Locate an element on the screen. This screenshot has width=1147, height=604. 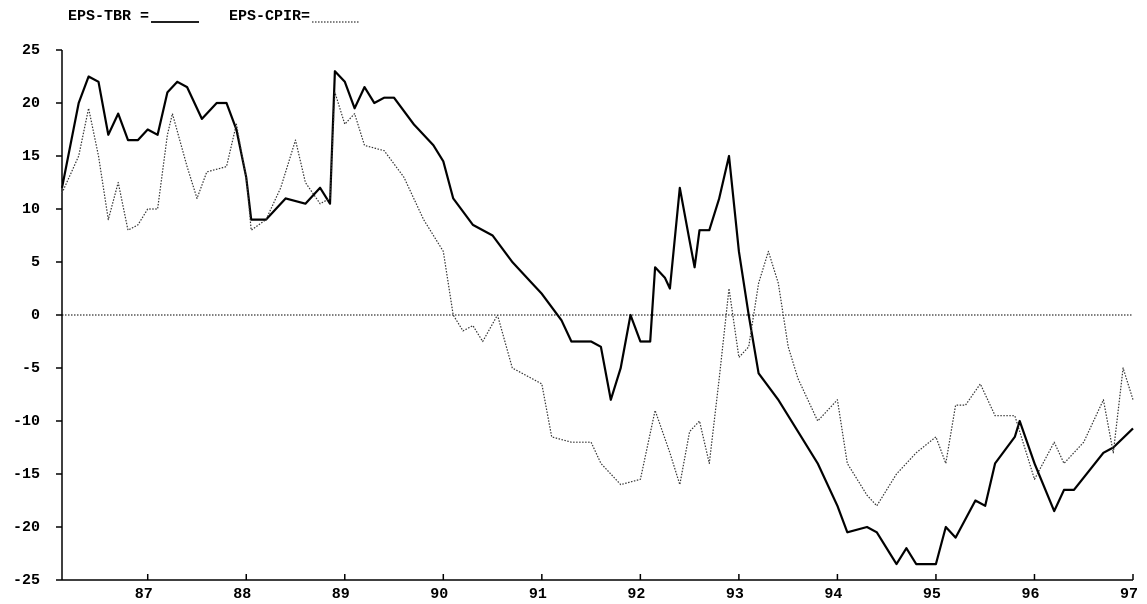
x-tick-label: 87 is located at coordinates (144, 594).